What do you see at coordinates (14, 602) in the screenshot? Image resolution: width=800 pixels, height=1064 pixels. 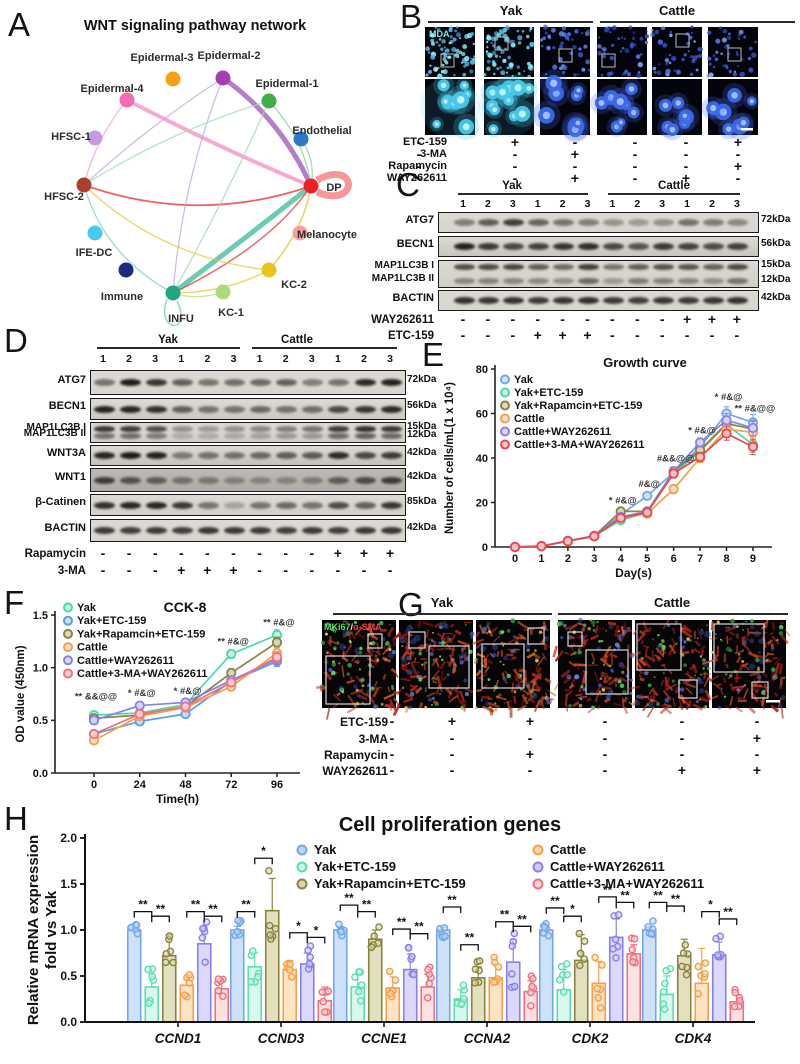 I see `panel-letter-f: F` at bounding box center [14, 602].